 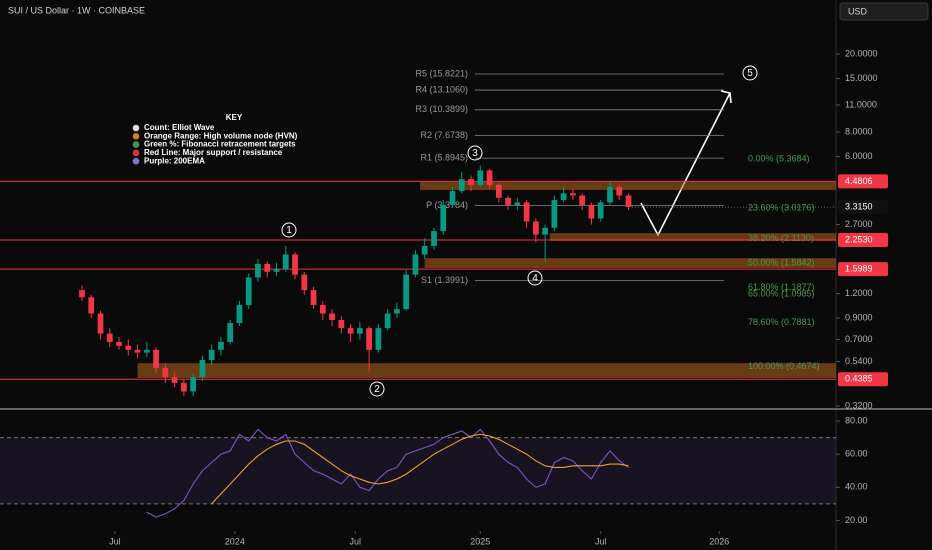 What do you see at coordinates (856, 487) in the screenshot?
I see `rsi-y-tick-label: 40.00` at bounding box center [856, 487].